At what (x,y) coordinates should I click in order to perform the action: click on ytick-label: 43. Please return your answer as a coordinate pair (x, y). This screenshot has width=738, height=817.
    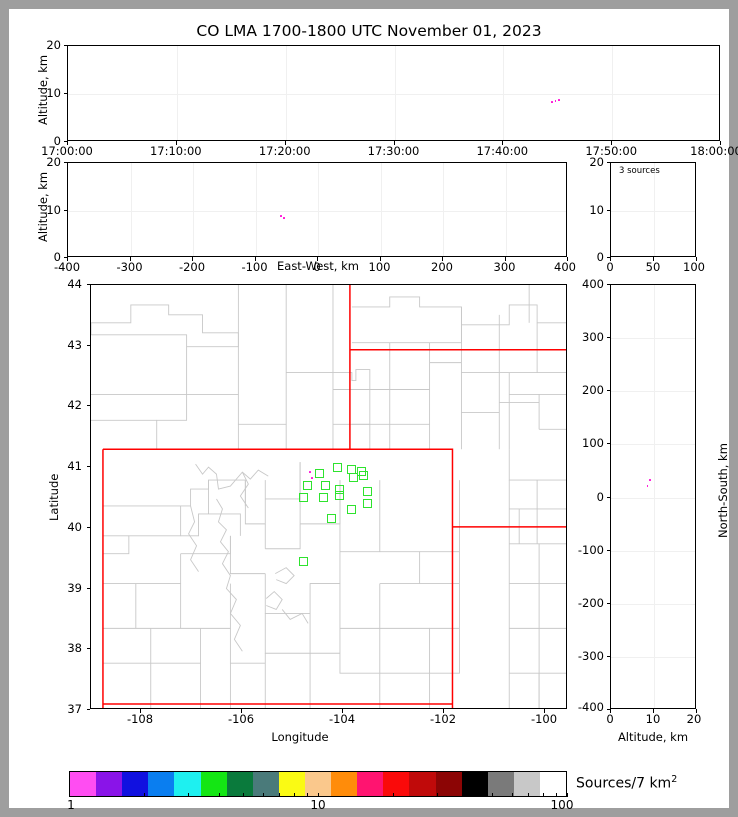
    Looking at the image, I should click on (74, 344).